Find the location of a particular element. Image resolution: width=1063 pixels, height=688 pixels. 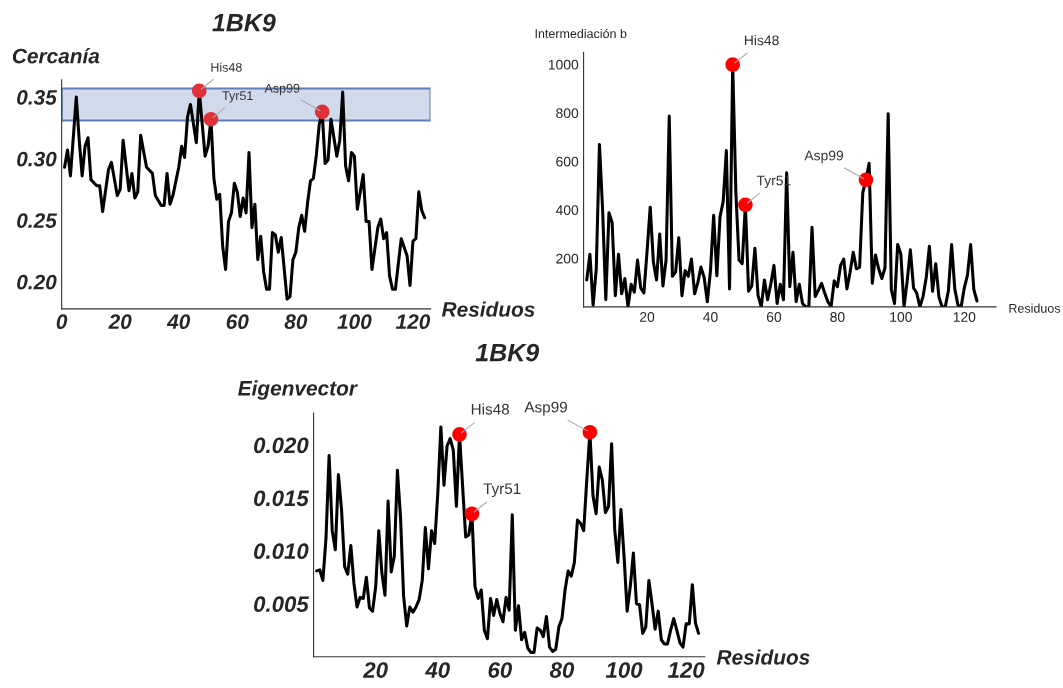

y-tick-label: 0.005 is located at coordinates (281, 604).